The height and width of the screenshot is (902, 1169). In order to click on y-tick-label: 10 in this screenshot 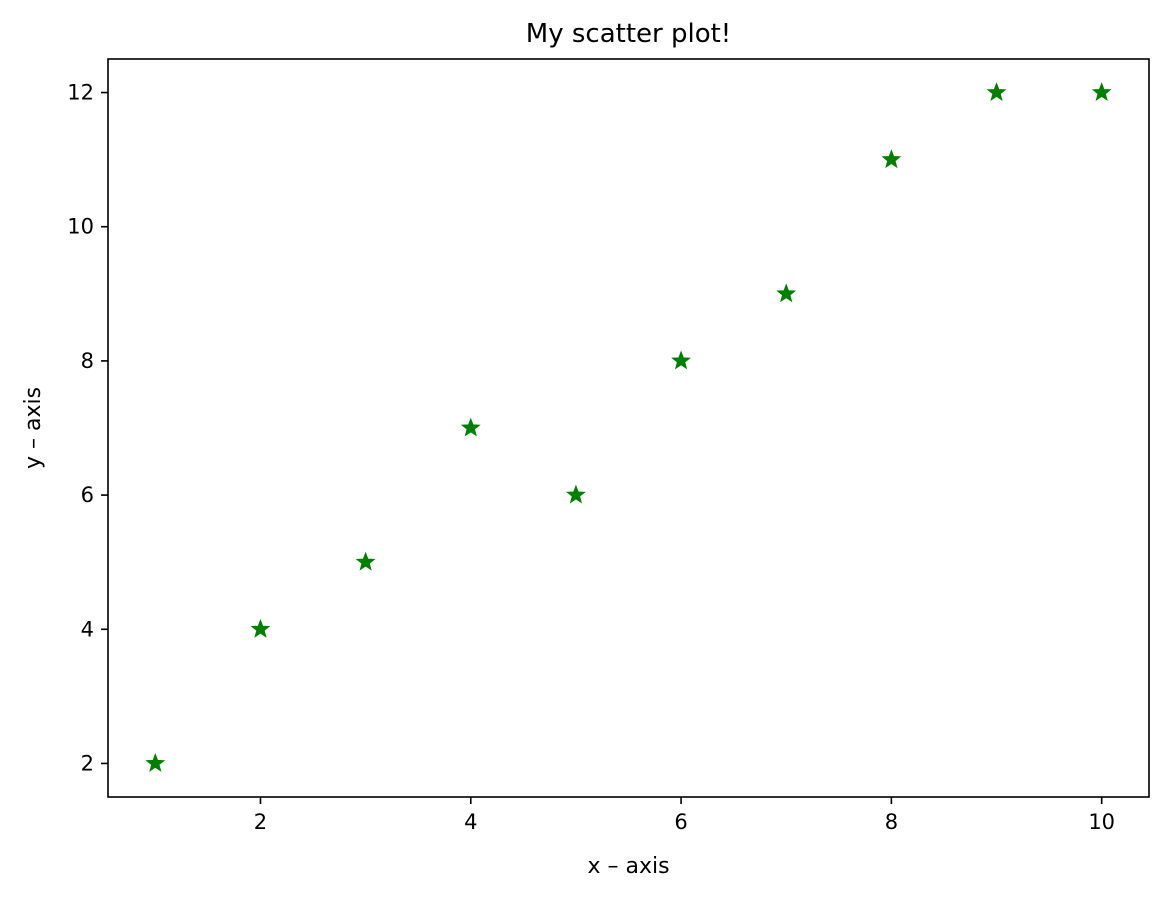, I will do `click(80, 227)`.